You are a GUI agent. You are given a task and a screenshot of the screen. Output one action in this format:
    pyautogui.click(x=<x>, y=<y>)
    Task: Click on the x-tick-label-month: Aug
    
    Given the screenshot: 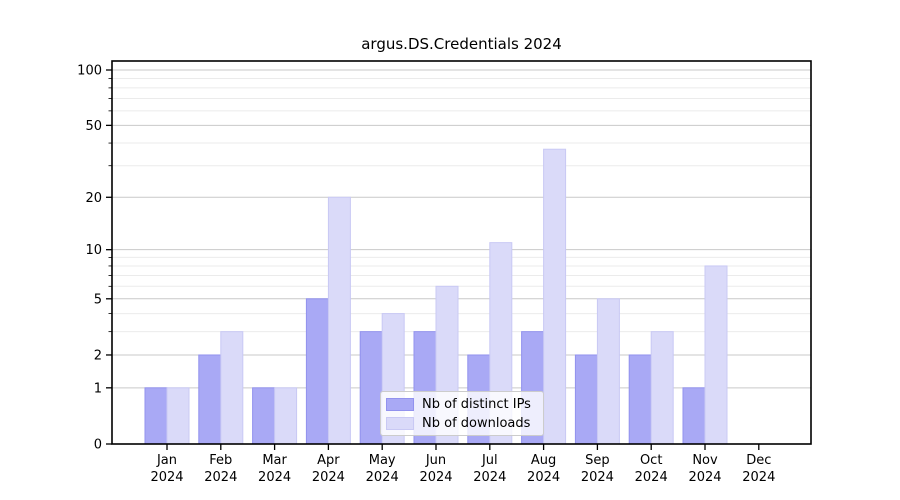 What is the action you would take?
    pyautogui.click(x=543, y=460)
    